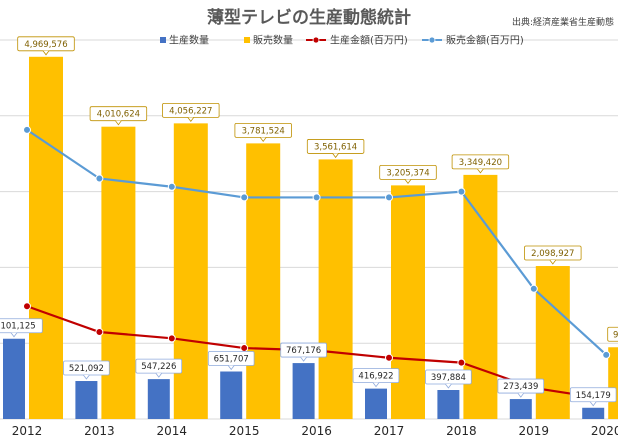 The width and height of the screenshot is (618, 440). I want to click on sales-quantity-label: 2,098,927, so click(553, 255).